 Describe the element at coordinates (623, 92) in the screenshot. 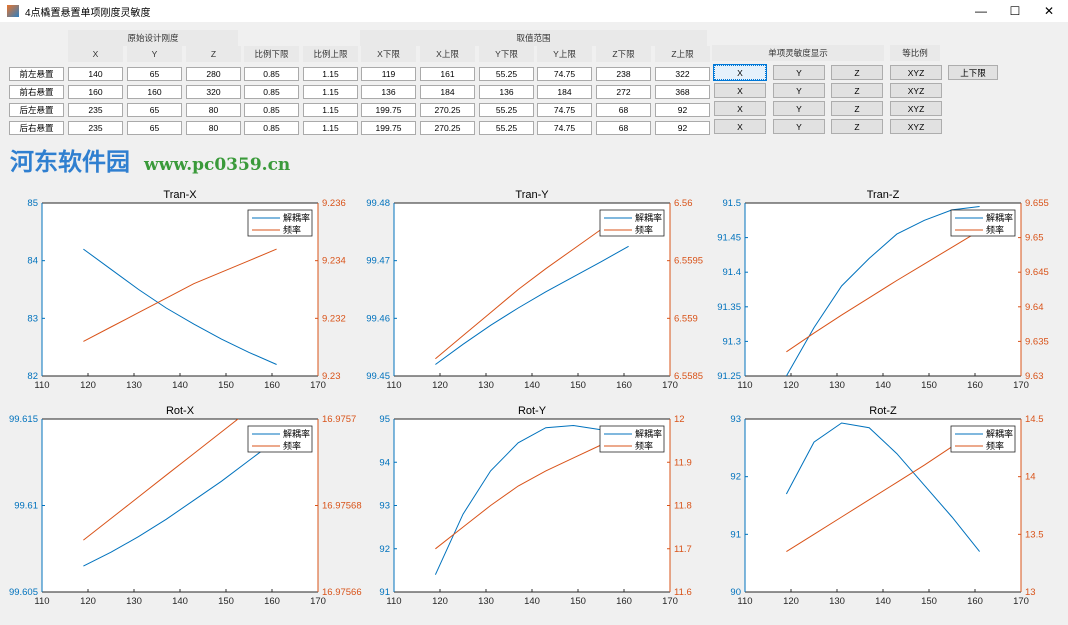

I see `value-field: 272` at that location.